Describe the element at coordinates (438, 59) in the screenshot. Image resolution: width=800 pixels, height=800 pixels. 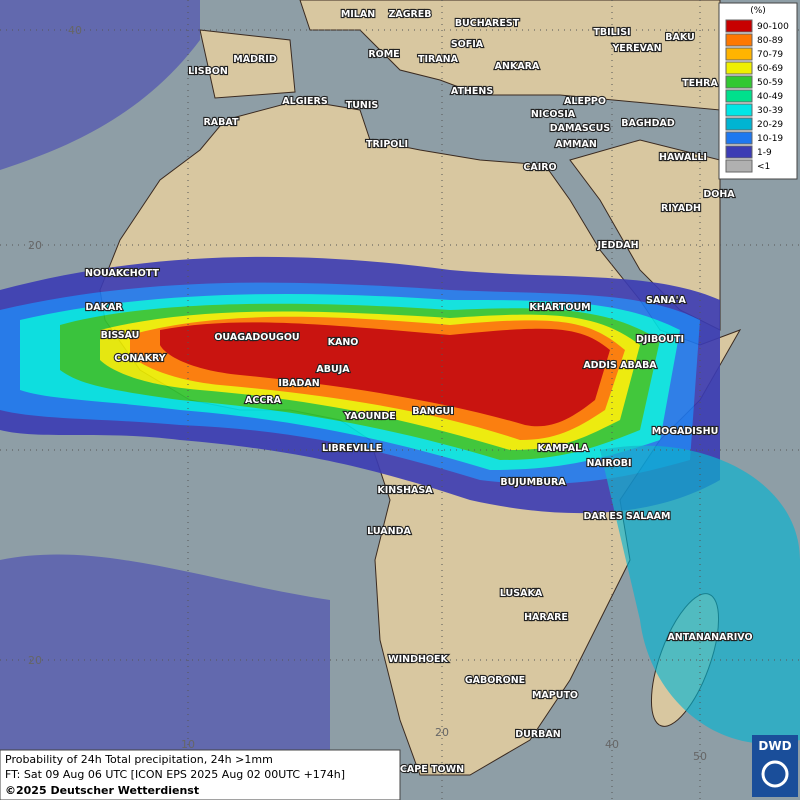
I see `city-label: TIRANA` at that location.